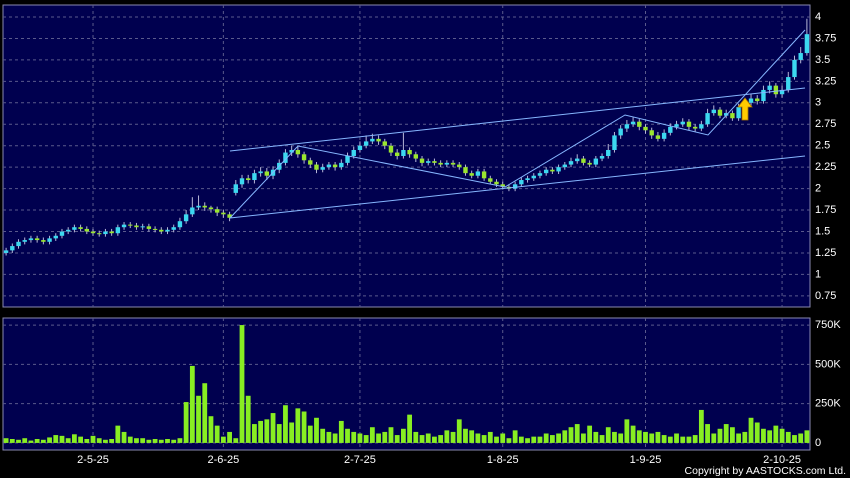 This screenshot has height=478, width=850. Describe the element at coordinates (828, 404) in the screenshot. I see `y-tick-label: 250K` at that location.